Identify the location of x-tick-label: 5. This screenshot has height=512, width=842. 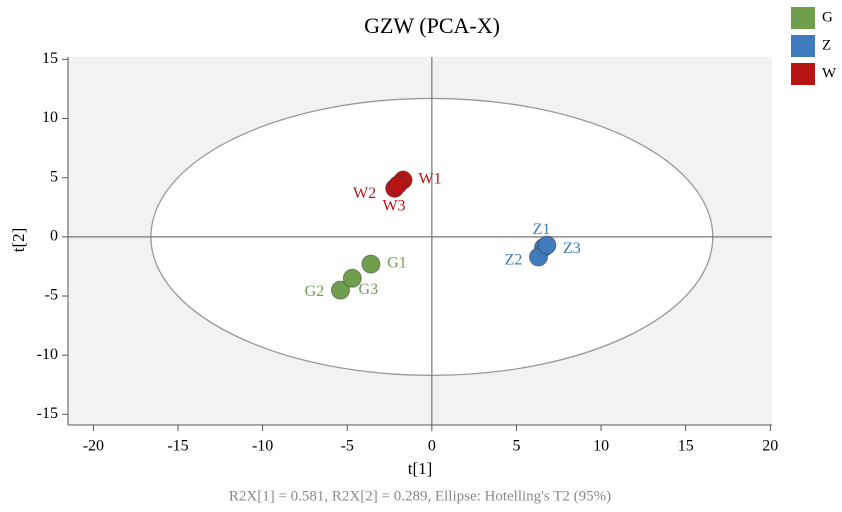
(516, 446).